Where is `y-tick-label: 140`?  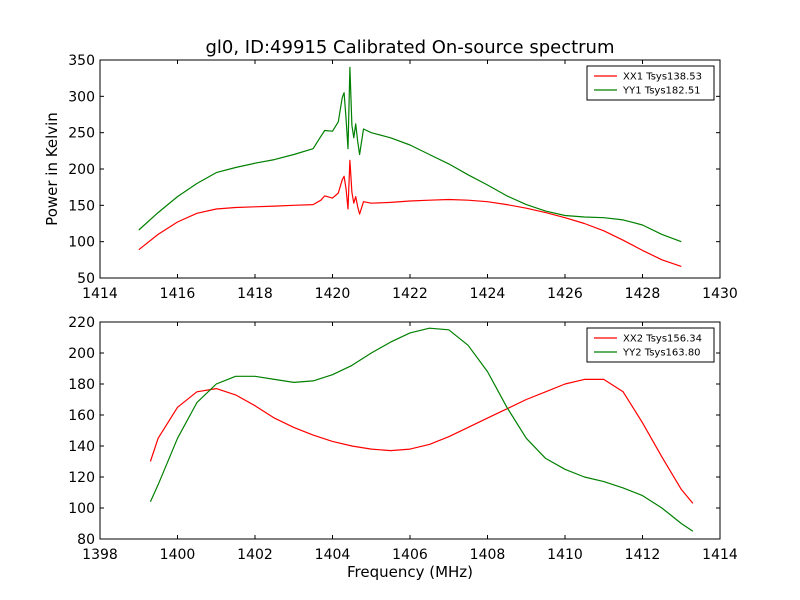
y-tick-label: 140 is located at coordinates (81, 447).